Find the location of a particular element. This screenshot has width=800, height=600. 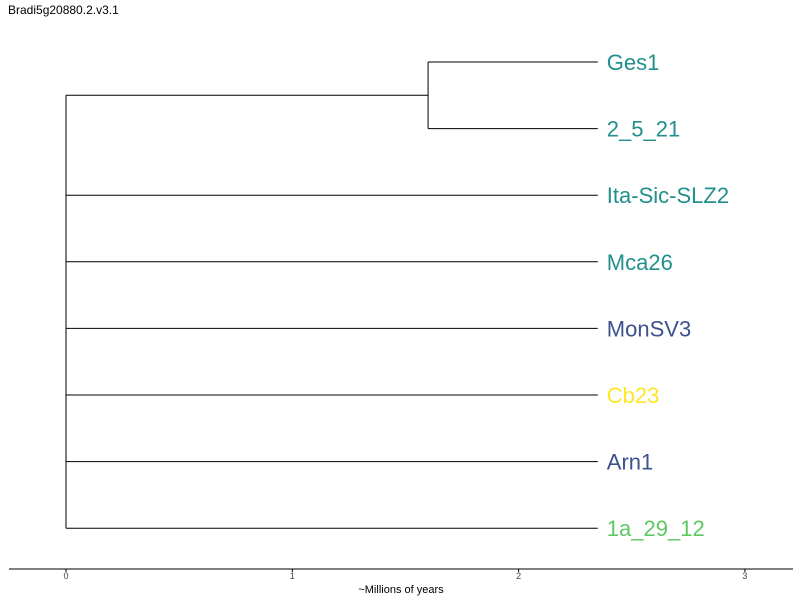

tip-label-3: Mca26 is located at coordinates (640, 262).